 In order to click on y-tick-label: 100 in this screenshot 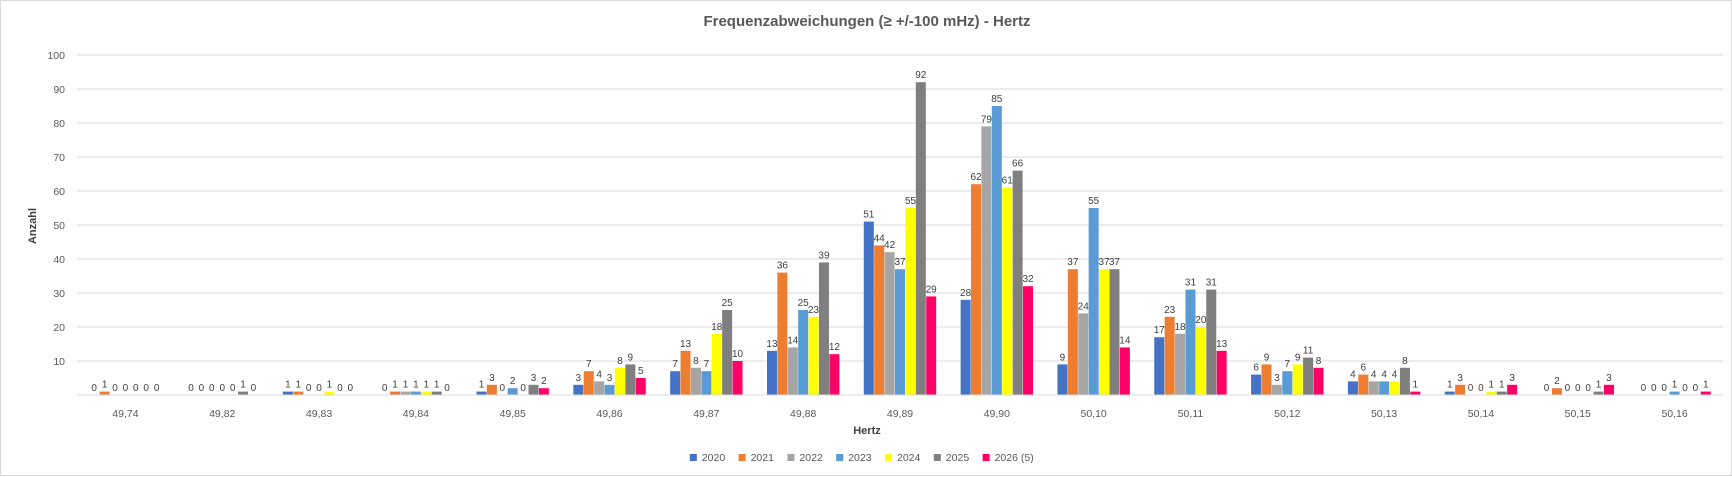, I will do `click(56, 56)`.